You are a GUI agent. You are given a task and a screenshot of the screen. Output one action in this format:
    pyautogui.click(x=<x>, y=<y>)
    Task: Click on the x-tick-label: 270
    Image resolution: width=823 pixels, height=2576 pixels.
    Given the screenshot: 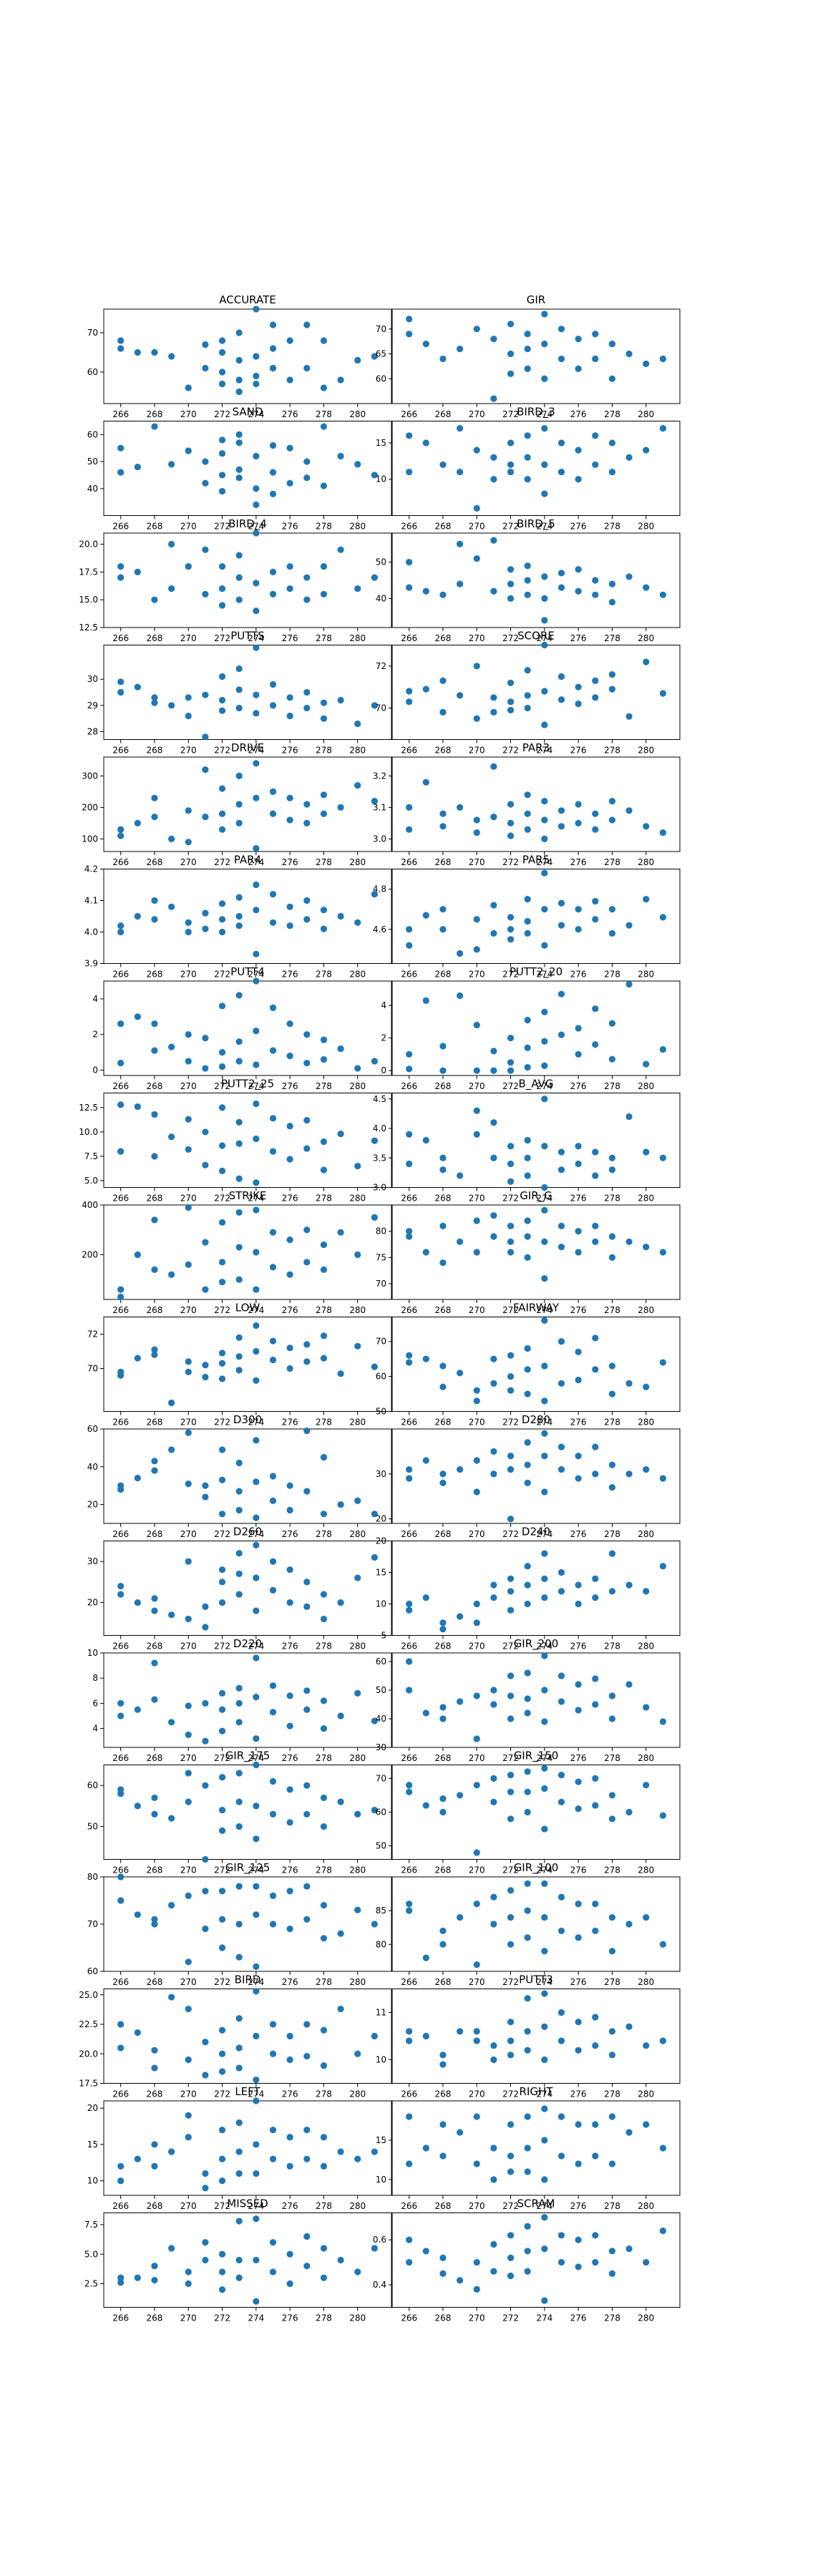 What is the action you would take?
    pyautogui.click(x=188, y=1086)
    